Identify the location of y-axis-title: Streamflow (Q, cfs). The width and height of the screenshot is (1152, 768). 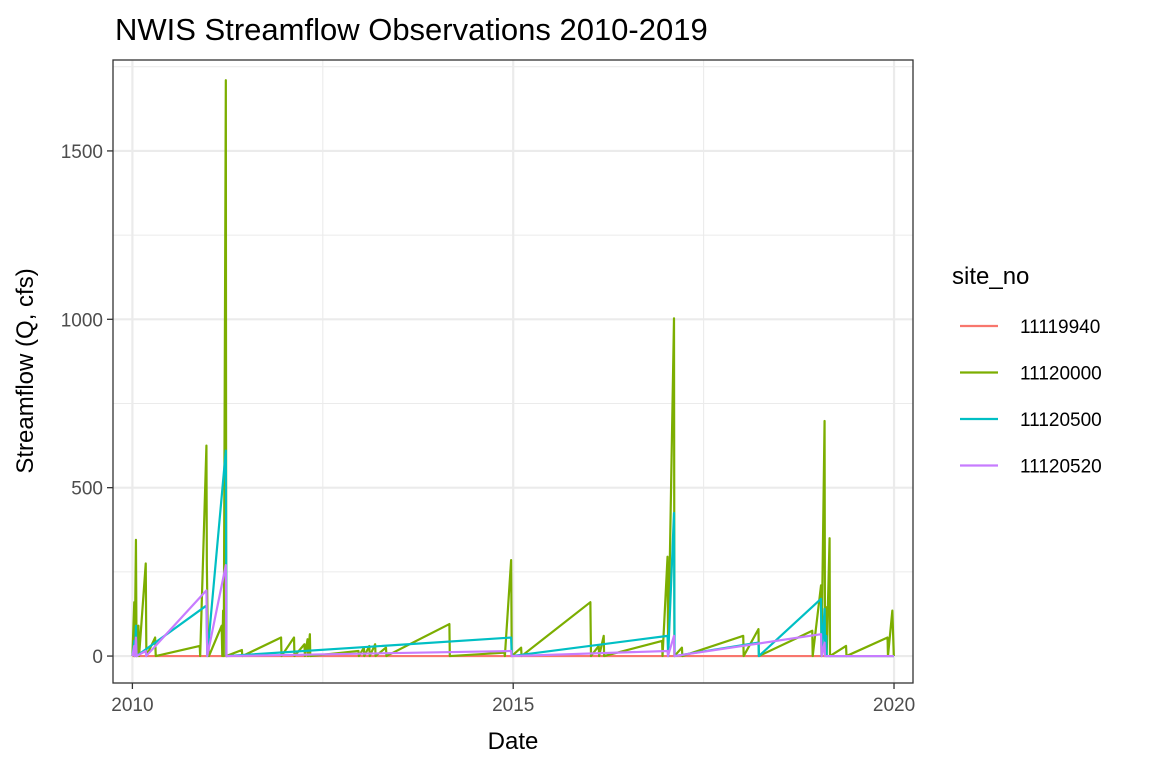
(25, 370).